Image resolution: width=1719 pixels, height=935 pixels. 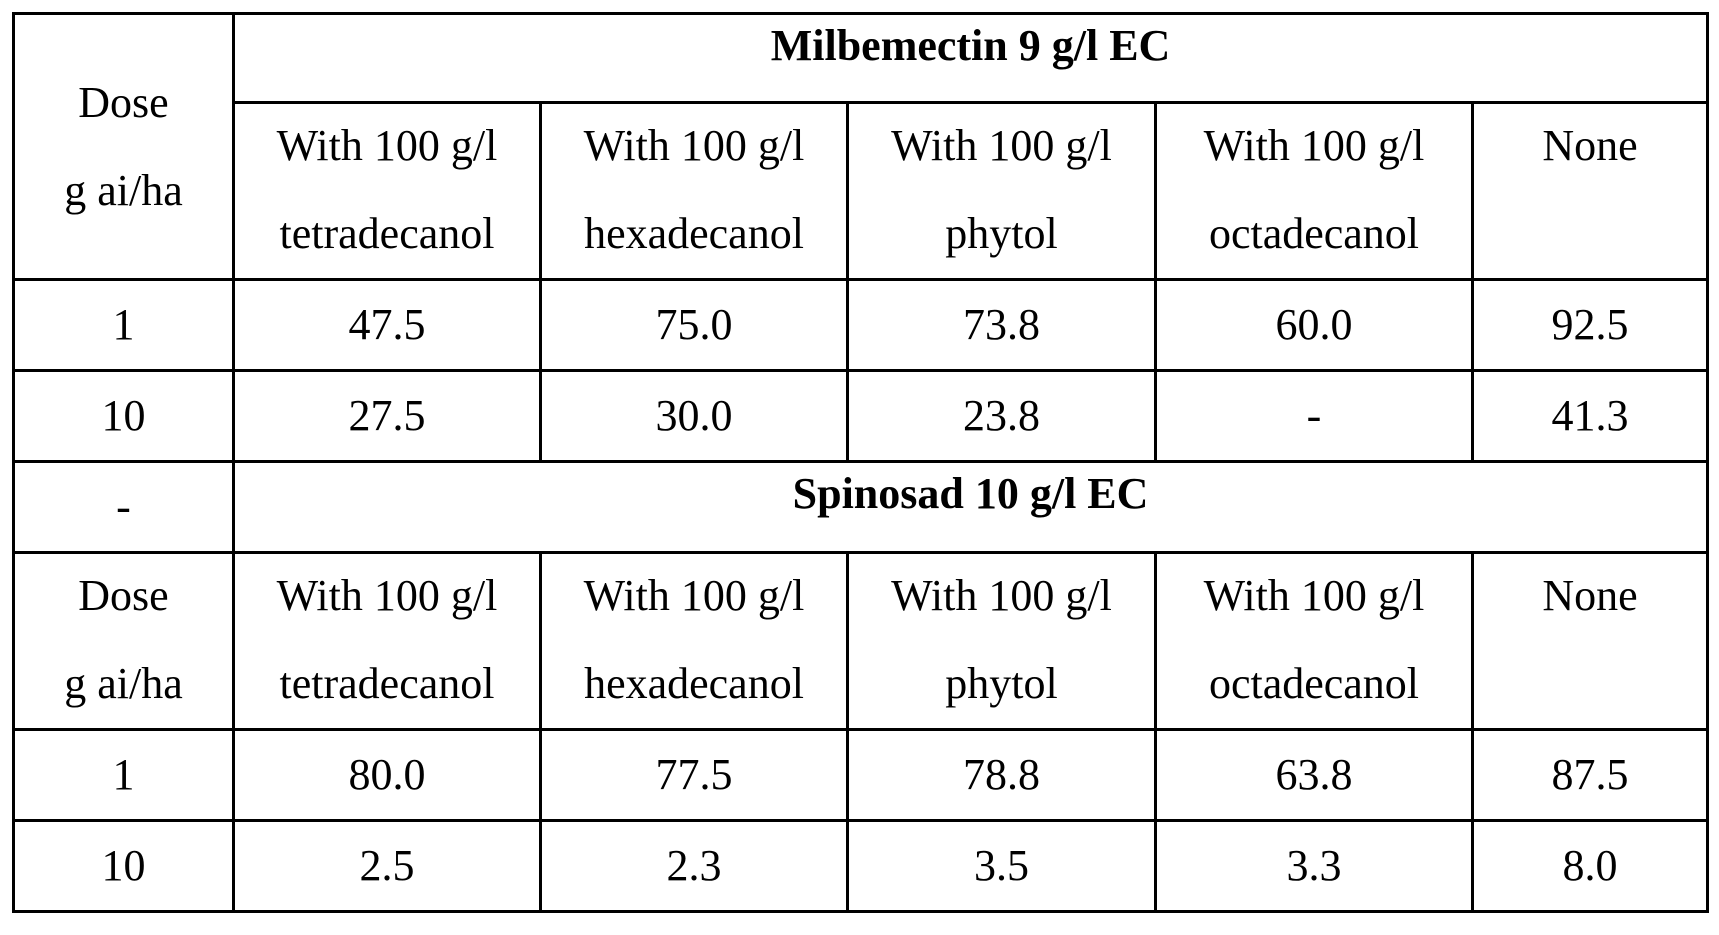 What do you see at coordinates (694, 416) in the screenshot?
I see `value-cell: 30.0` at bounding box center [694, 416].